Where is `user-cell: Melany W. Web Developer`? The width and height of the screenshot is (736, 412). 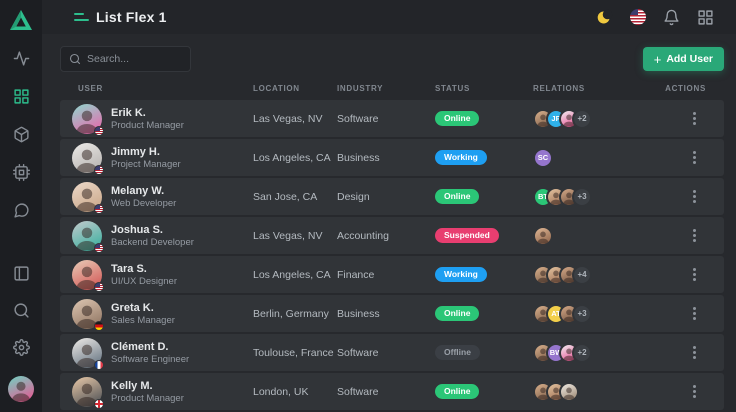
user-cell: Melany W. Web Developer is located at coordinates (156, 197).